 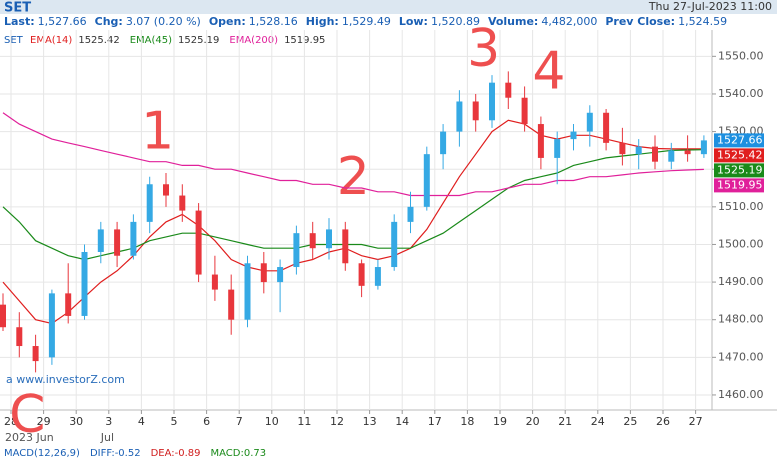 I want to click on y-tick-label: 1550.00, so click(x=741, y=55).